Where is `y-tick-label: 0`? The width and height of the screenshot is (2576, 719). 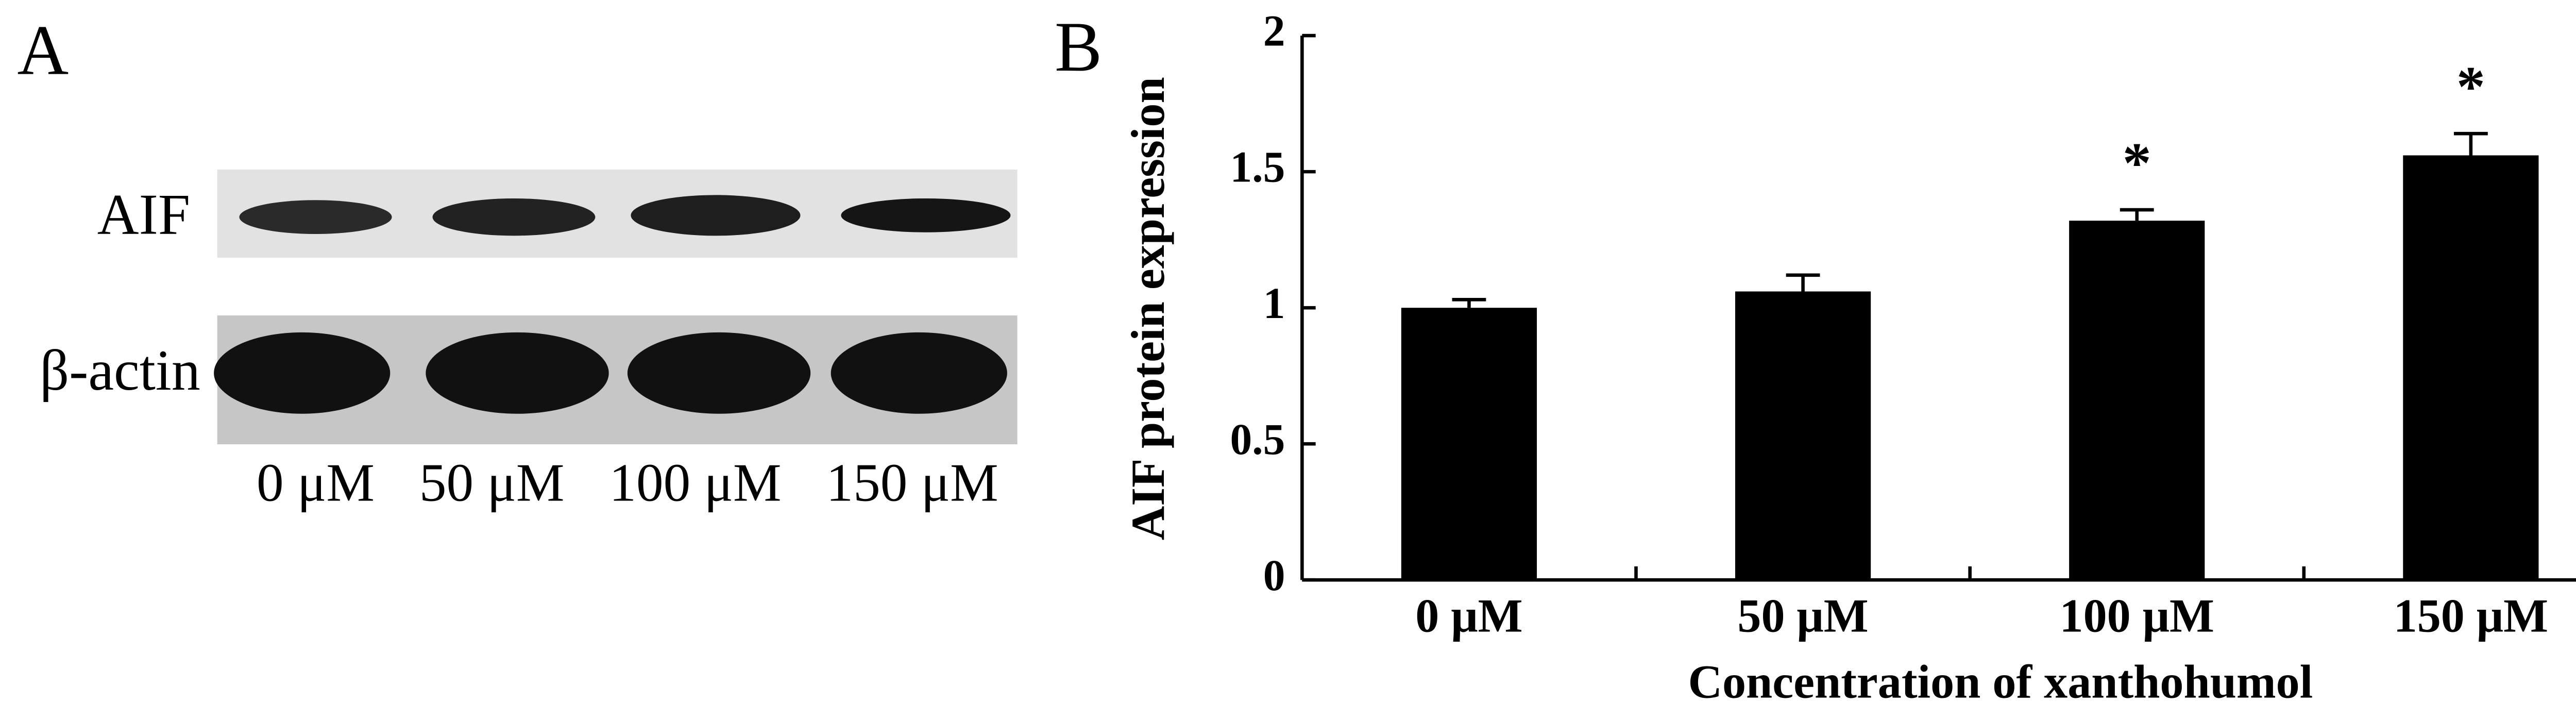
y-tick-label: 0 is located at coordinates (1274, 575).